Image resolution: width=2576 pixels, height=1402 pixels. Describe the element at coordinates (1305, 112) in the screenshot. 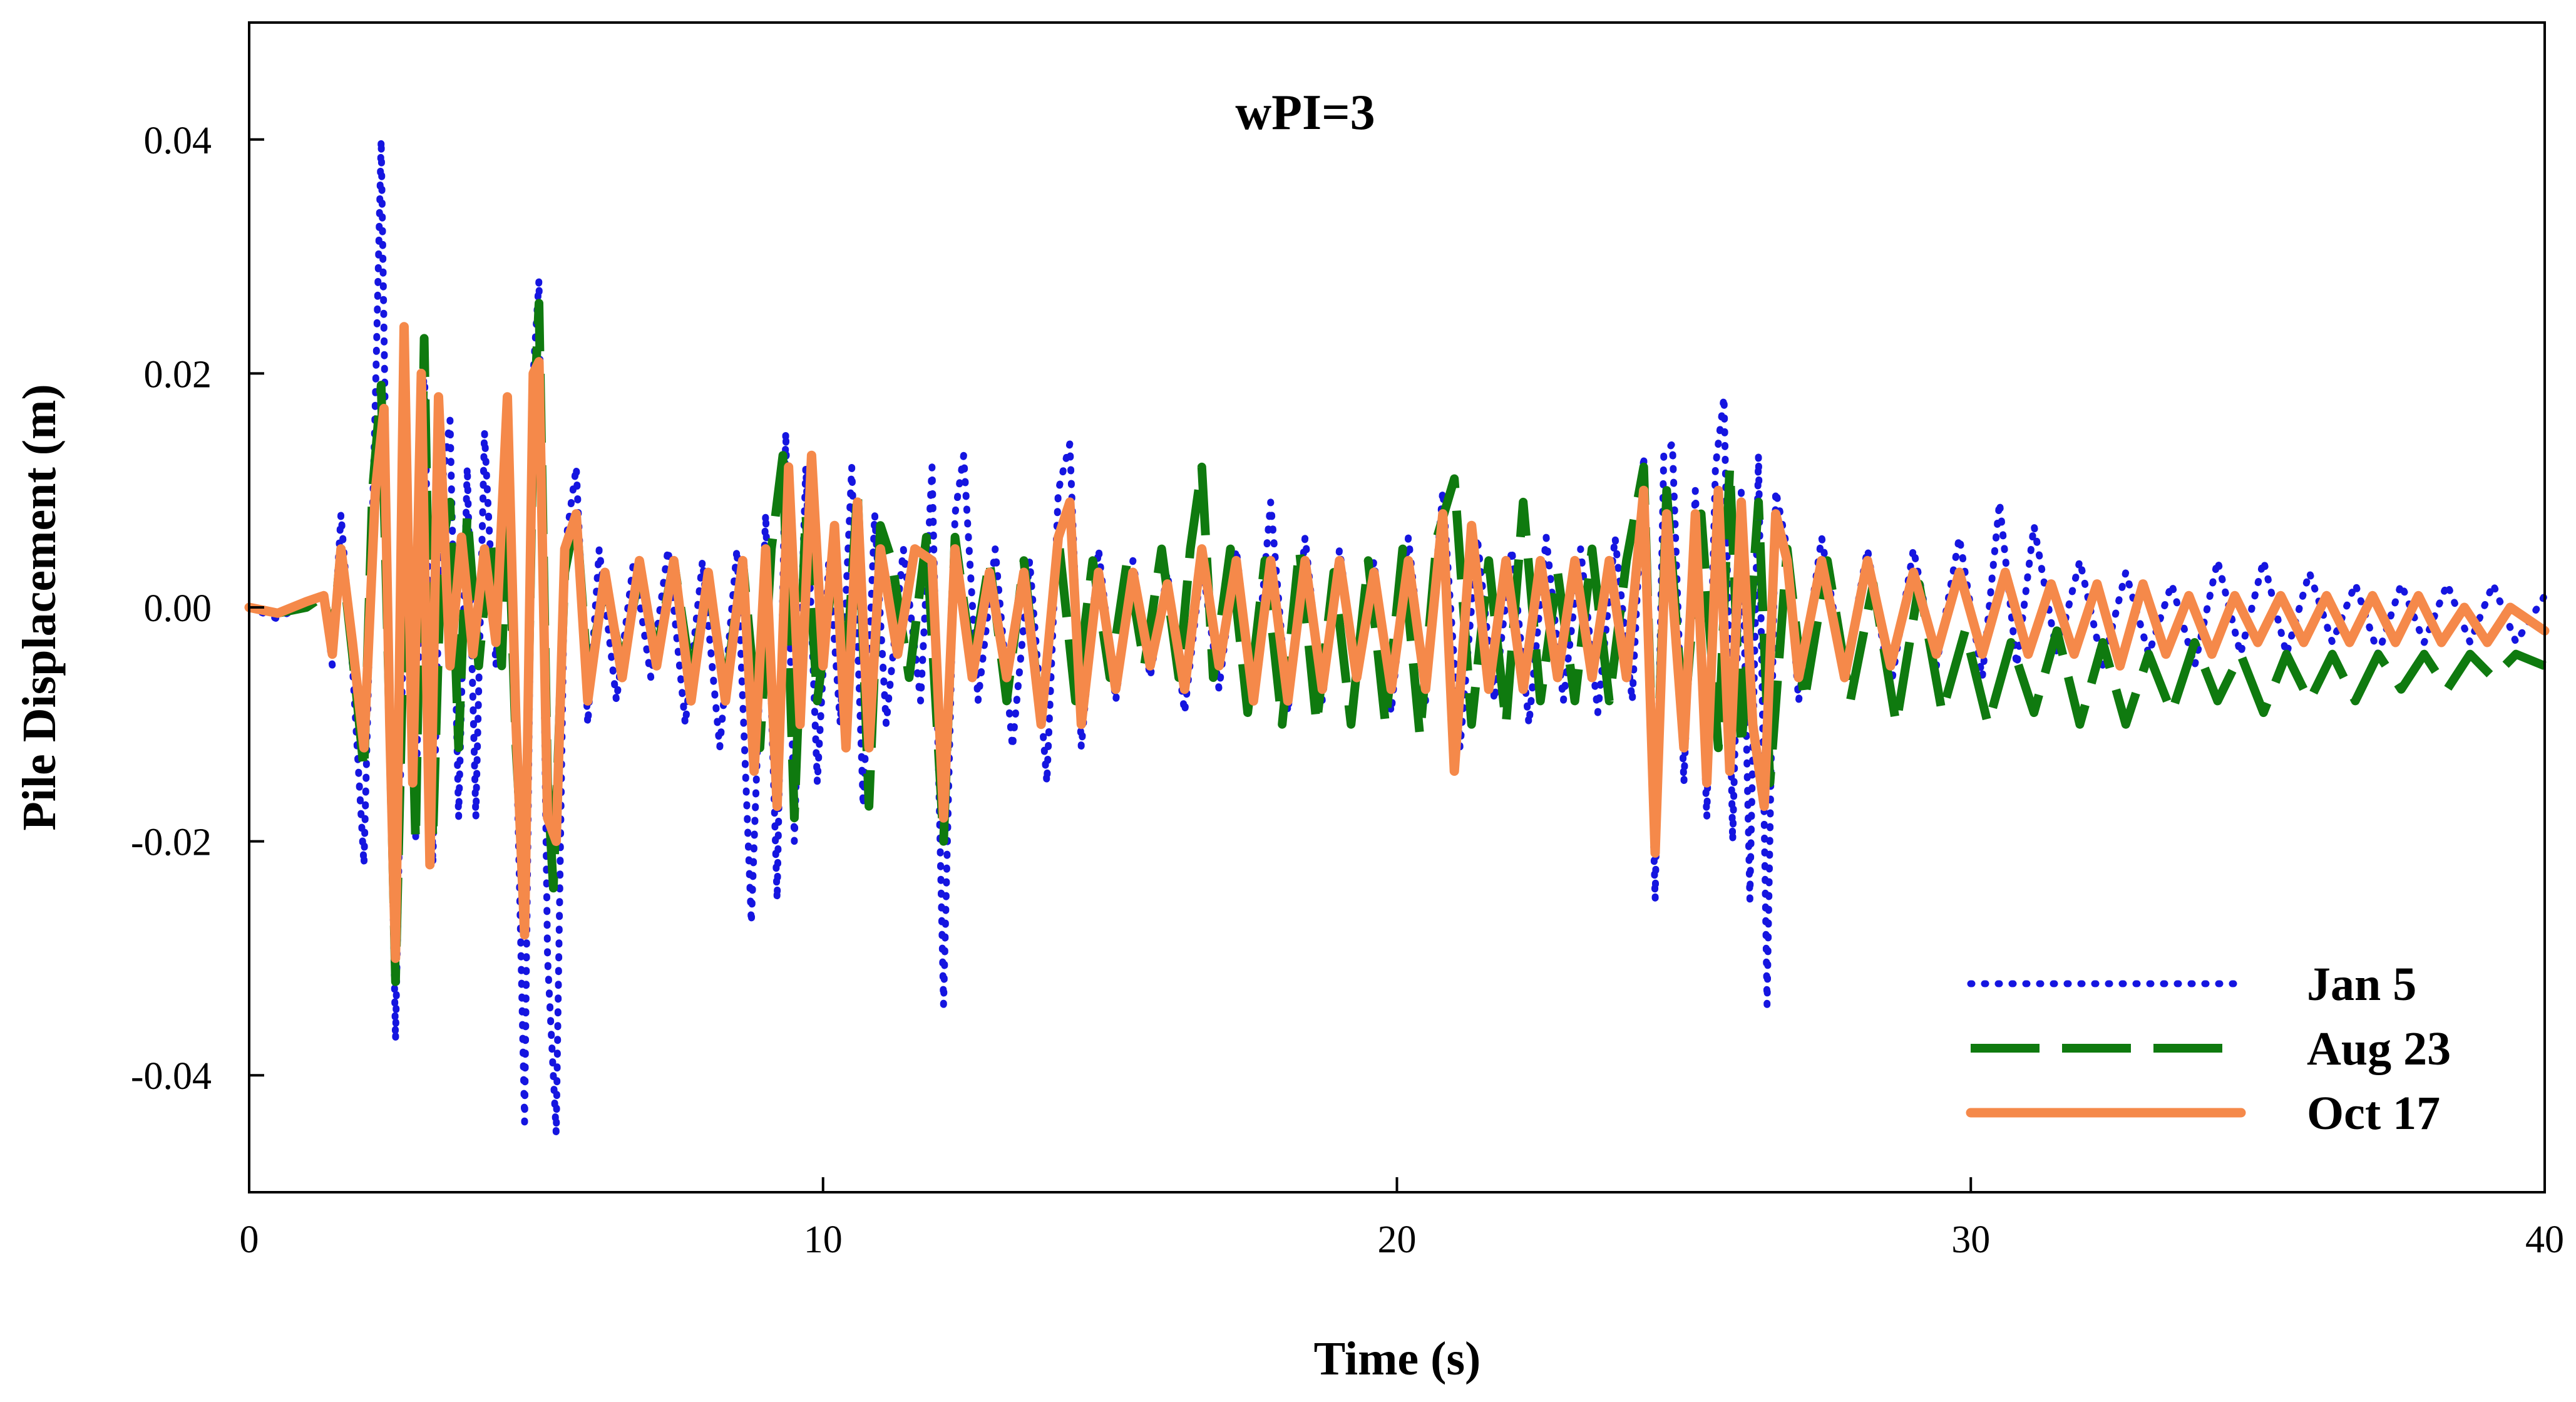

I see `plot-title: wPI=3` at that location.